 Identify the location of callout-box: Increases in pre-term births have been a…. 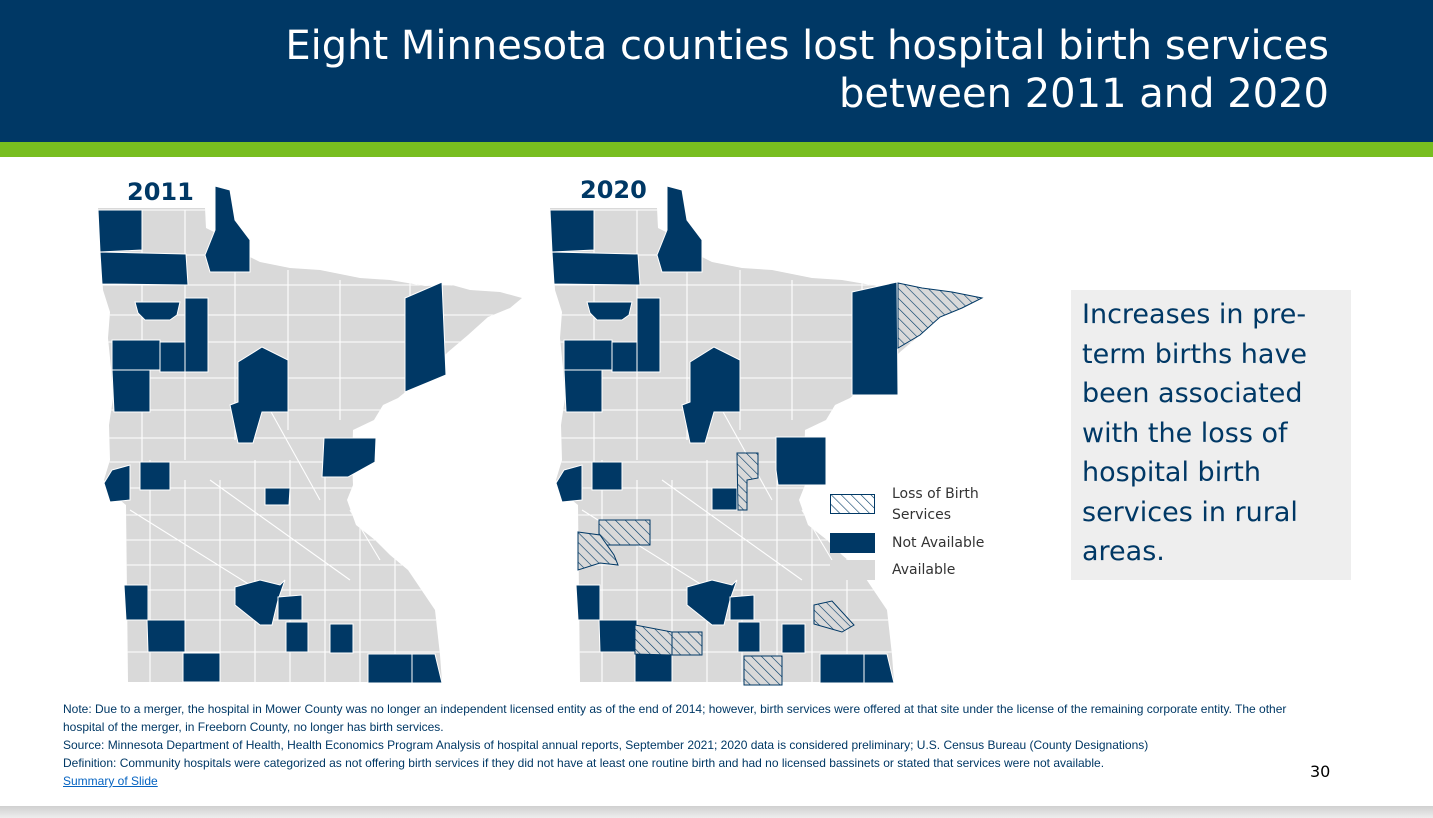
(1211, 435).